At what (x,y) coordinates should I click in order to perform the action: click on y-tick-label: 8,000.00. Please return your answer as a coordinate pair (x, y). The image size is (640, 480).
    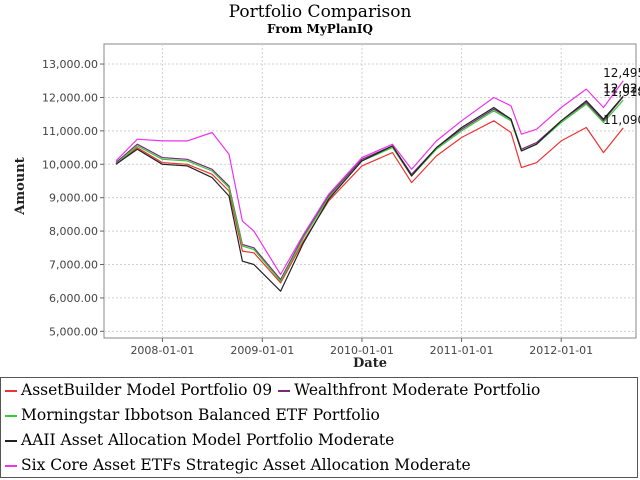
    Looking at the image, I should click on (73, 231).